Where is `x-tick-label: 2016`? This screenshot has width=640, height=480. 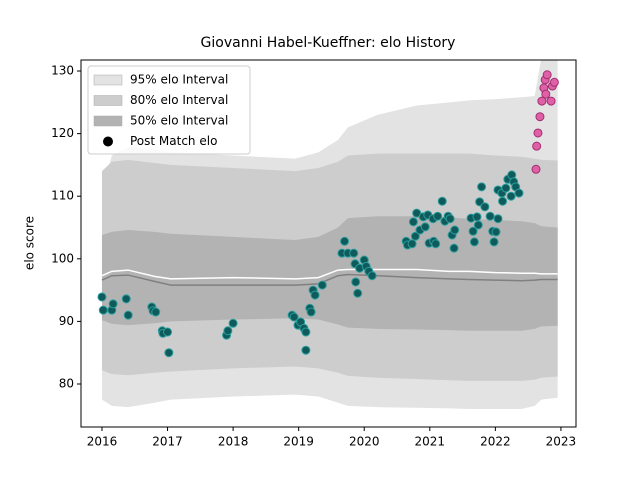 x-tick-label: 2016 is located at coordinates (102, 442).